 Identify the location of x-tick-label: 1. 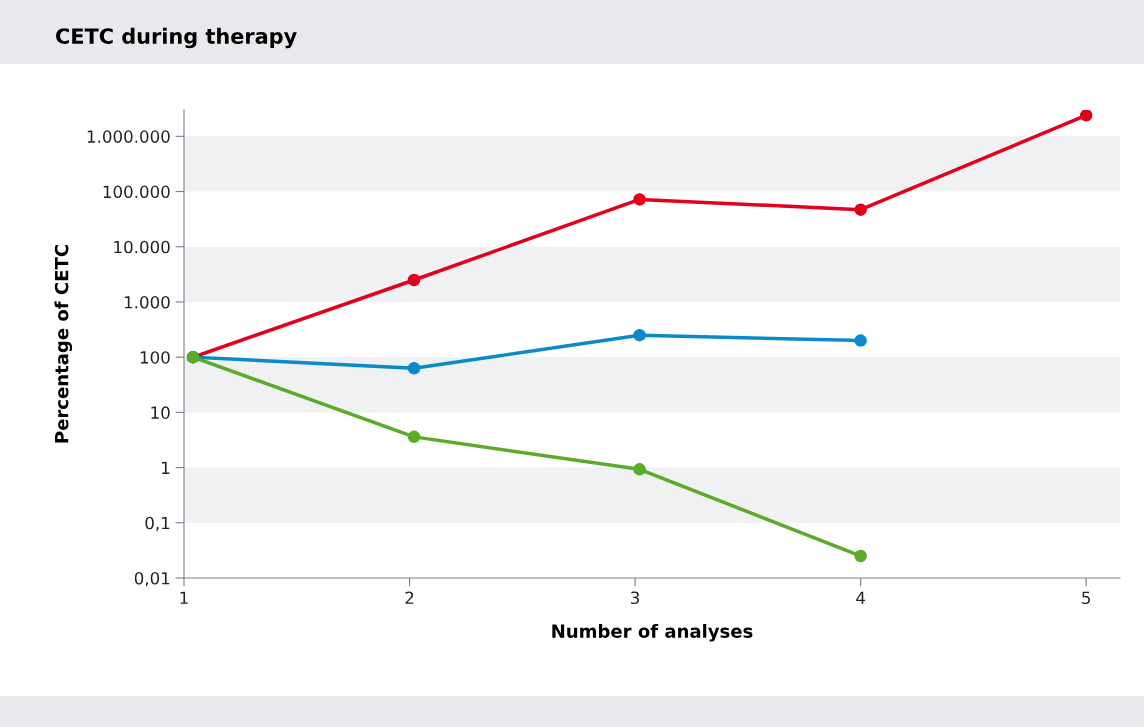
(184, 597).